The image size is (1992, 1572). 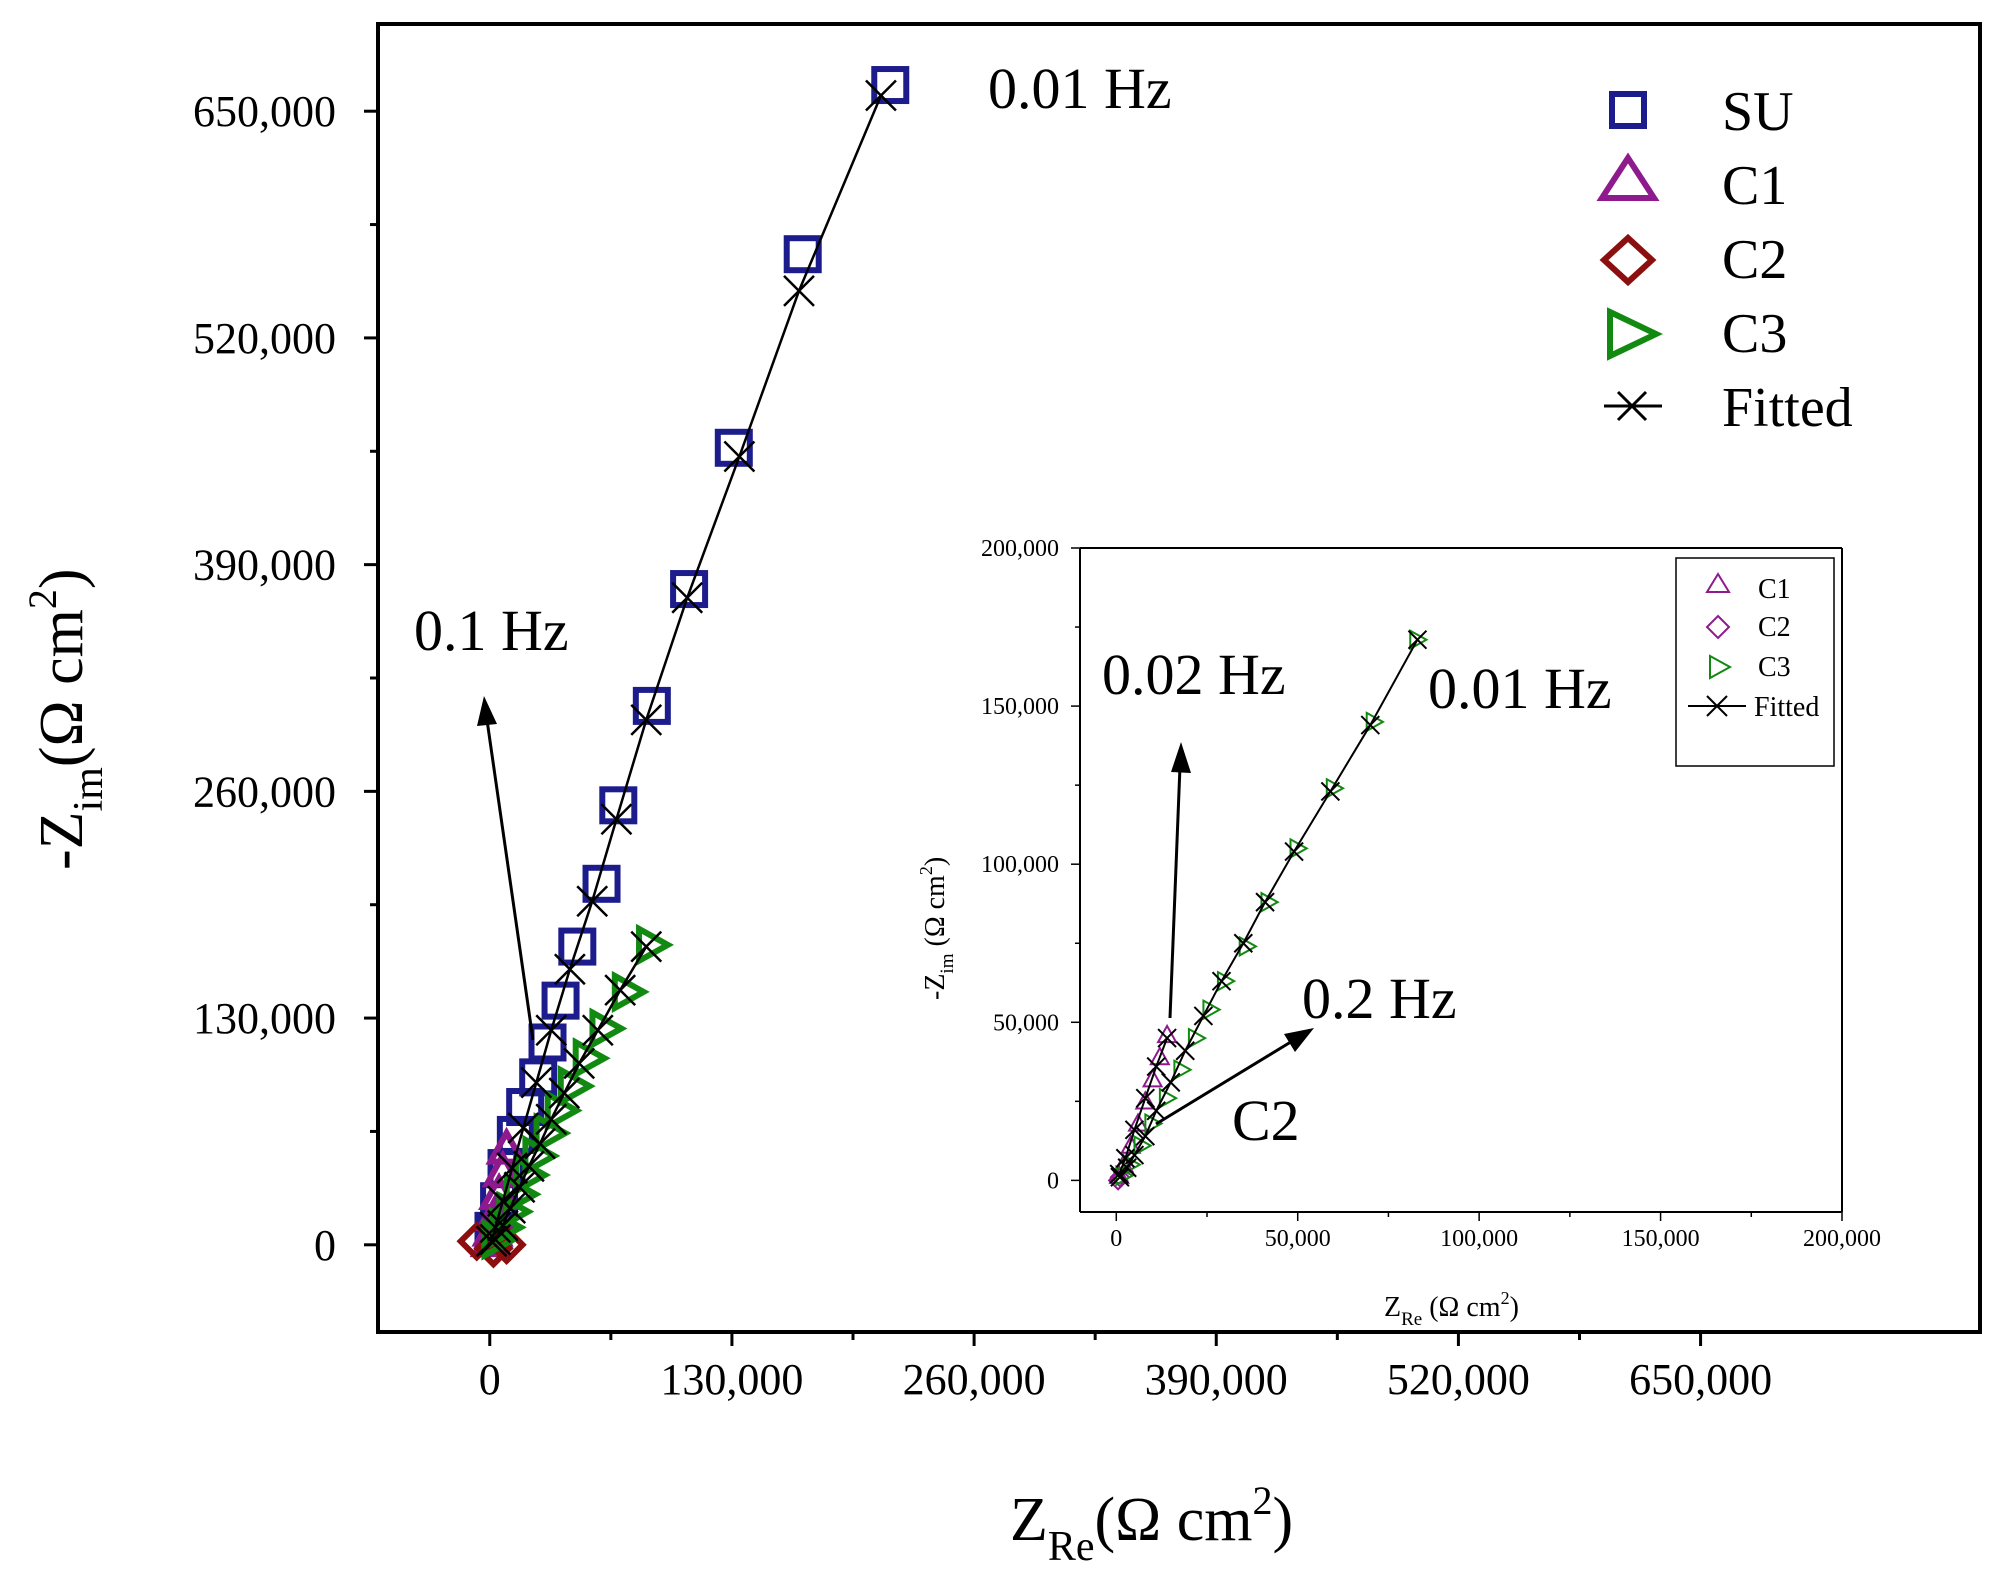 I want to click on inset-x-axis-ticks: 0 50,000 100,000 150,000 200,000, so click(x=1495, y=1232).